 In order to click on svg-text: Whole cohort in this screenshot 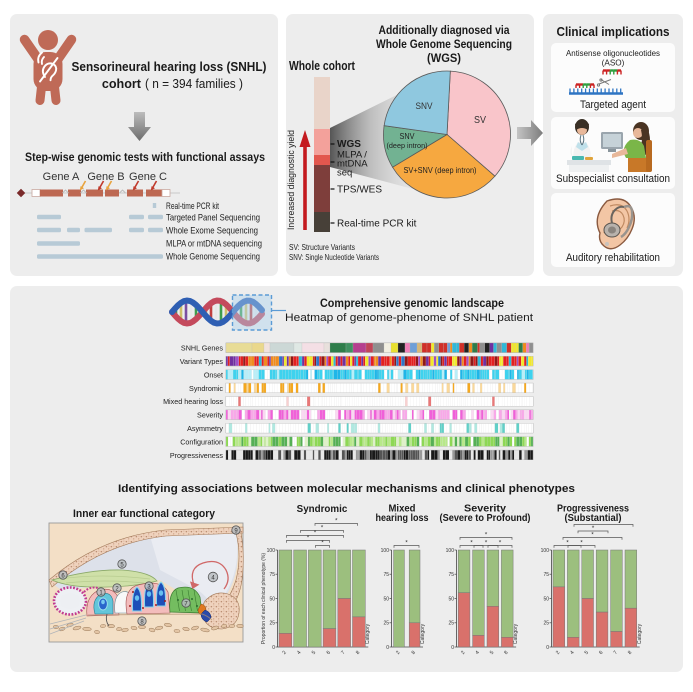, I will do `click(322, 66)`.